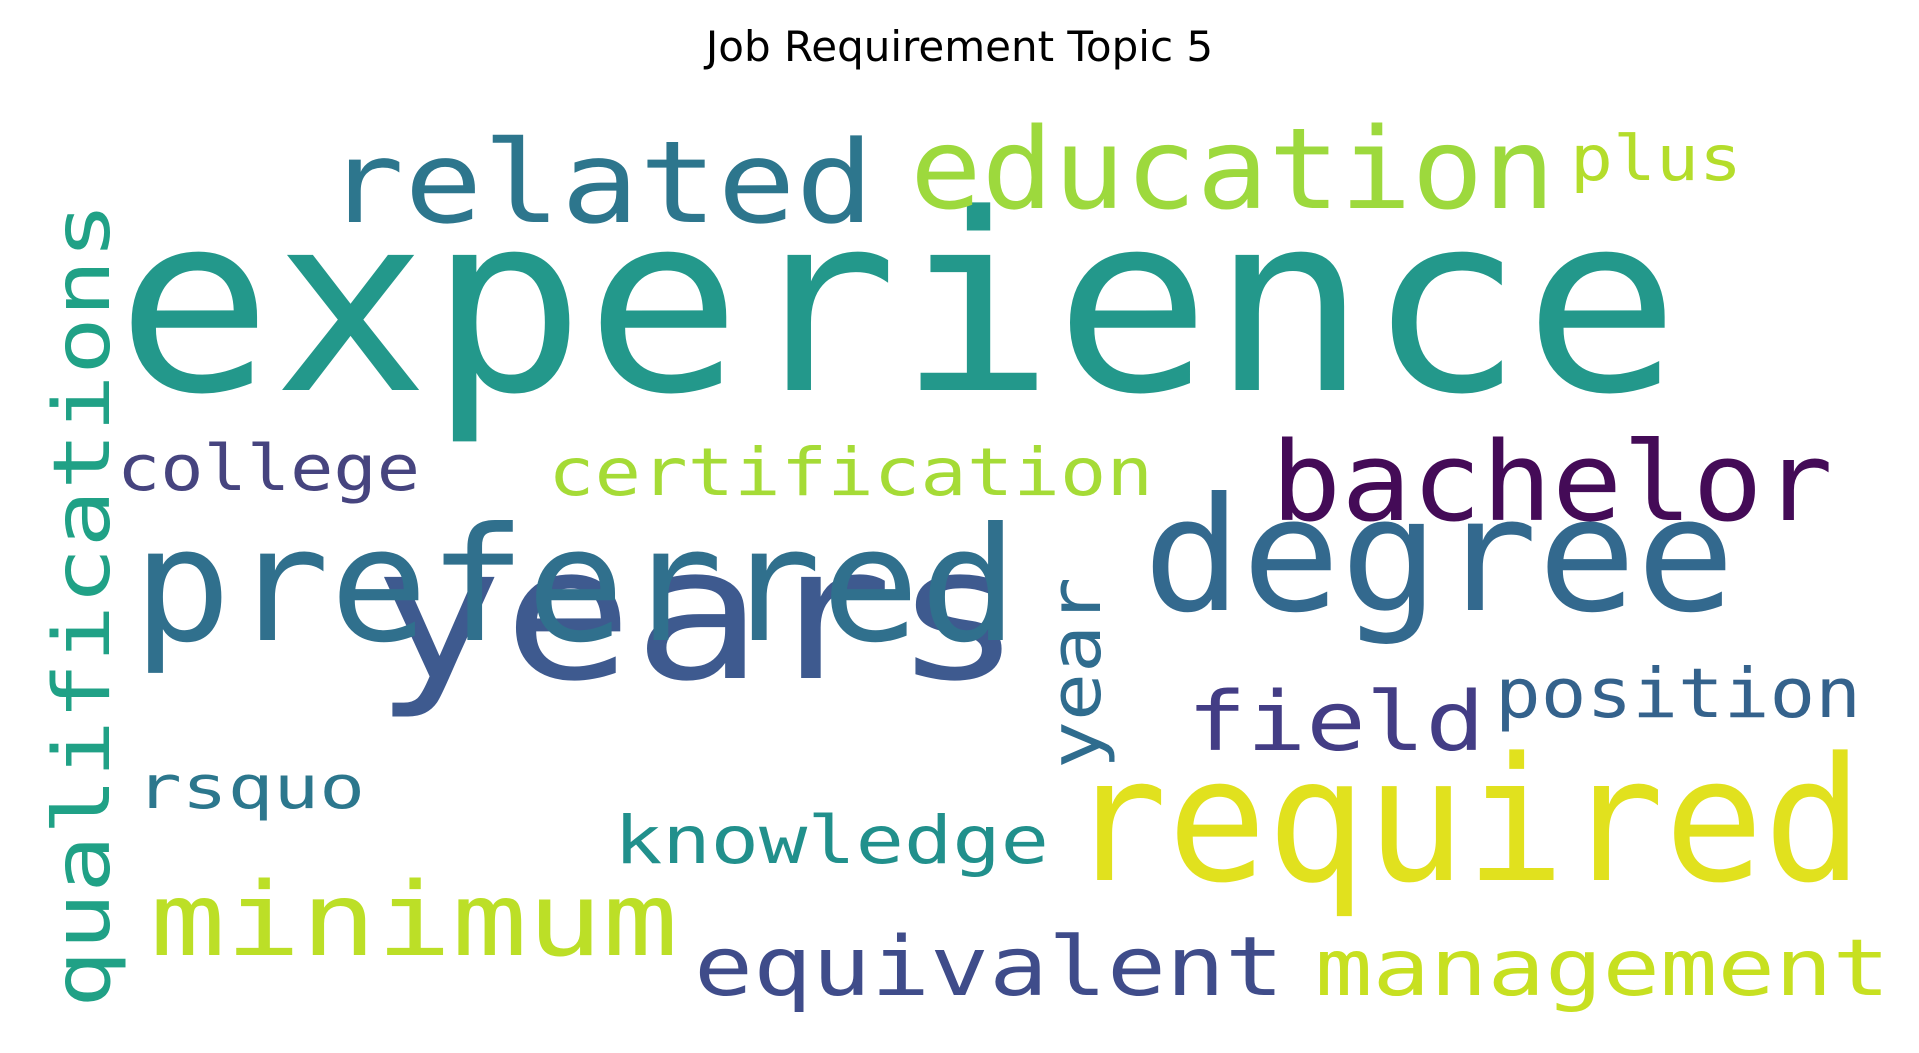 Image resolution: width=1919 pixels, height=1053 pixels. What do you see at coordinates (850, 472) in the screenshot?
I see `word-certification: certification` at bounding box center [850, 472].